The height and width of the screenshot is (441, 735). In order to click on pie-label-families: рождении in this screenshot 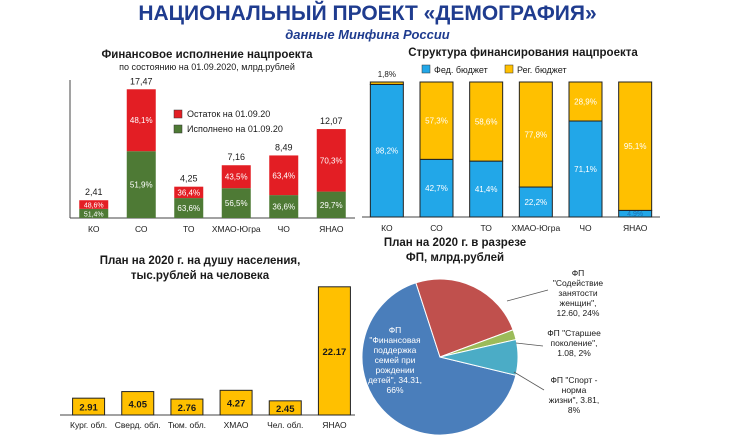, I will do `click(395, 370)`.